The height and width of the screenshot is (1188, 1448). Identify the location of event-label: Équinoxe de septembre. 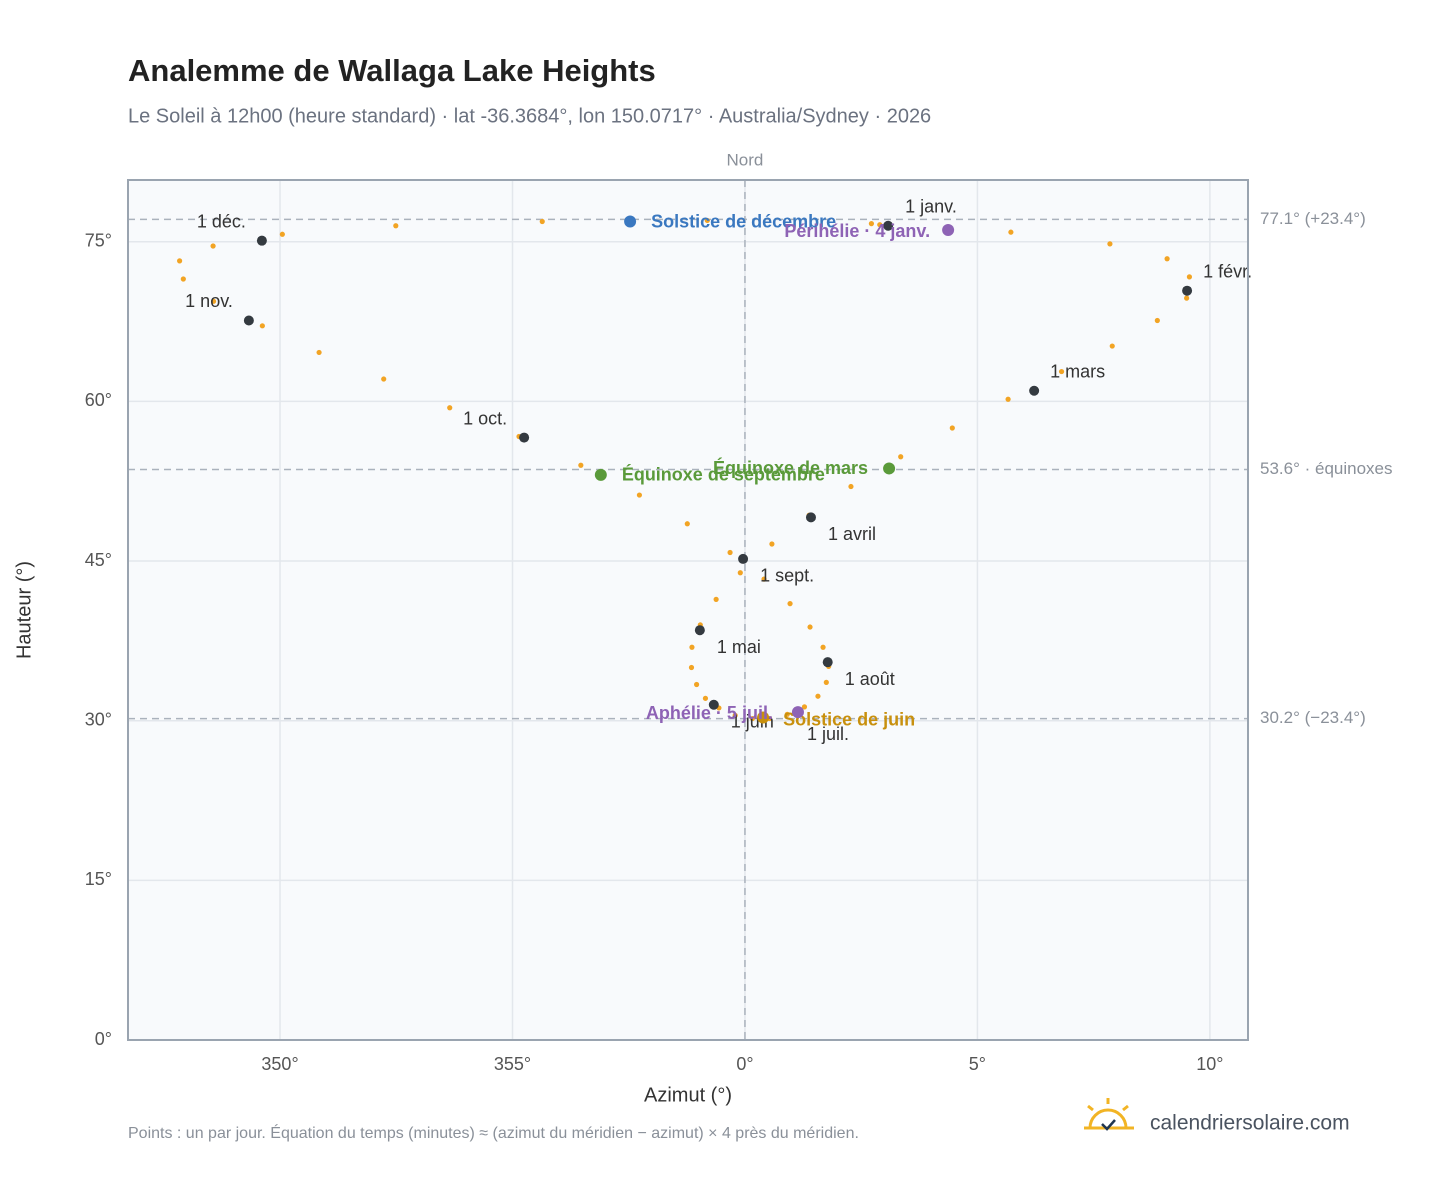
(723, 474).